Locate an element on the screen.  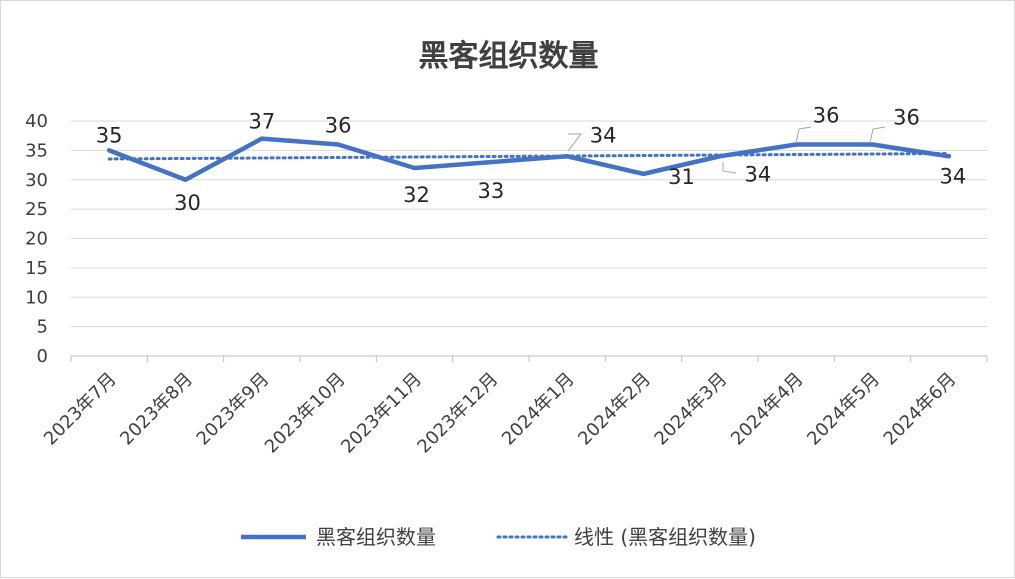
x-tick-label: 2024年6月 is located at coordinates (920, 409).